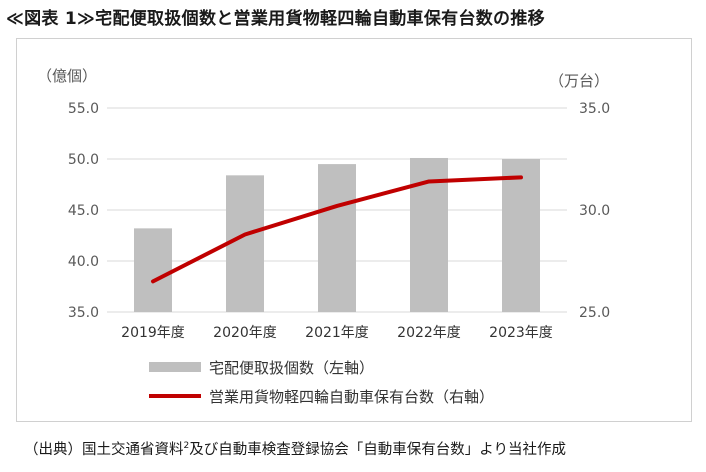  What do you see at coordinates (104, 450) in the screenshot?
I see `source-text-before: （出典）国土交通省資料` at bounding box center [104, 450].